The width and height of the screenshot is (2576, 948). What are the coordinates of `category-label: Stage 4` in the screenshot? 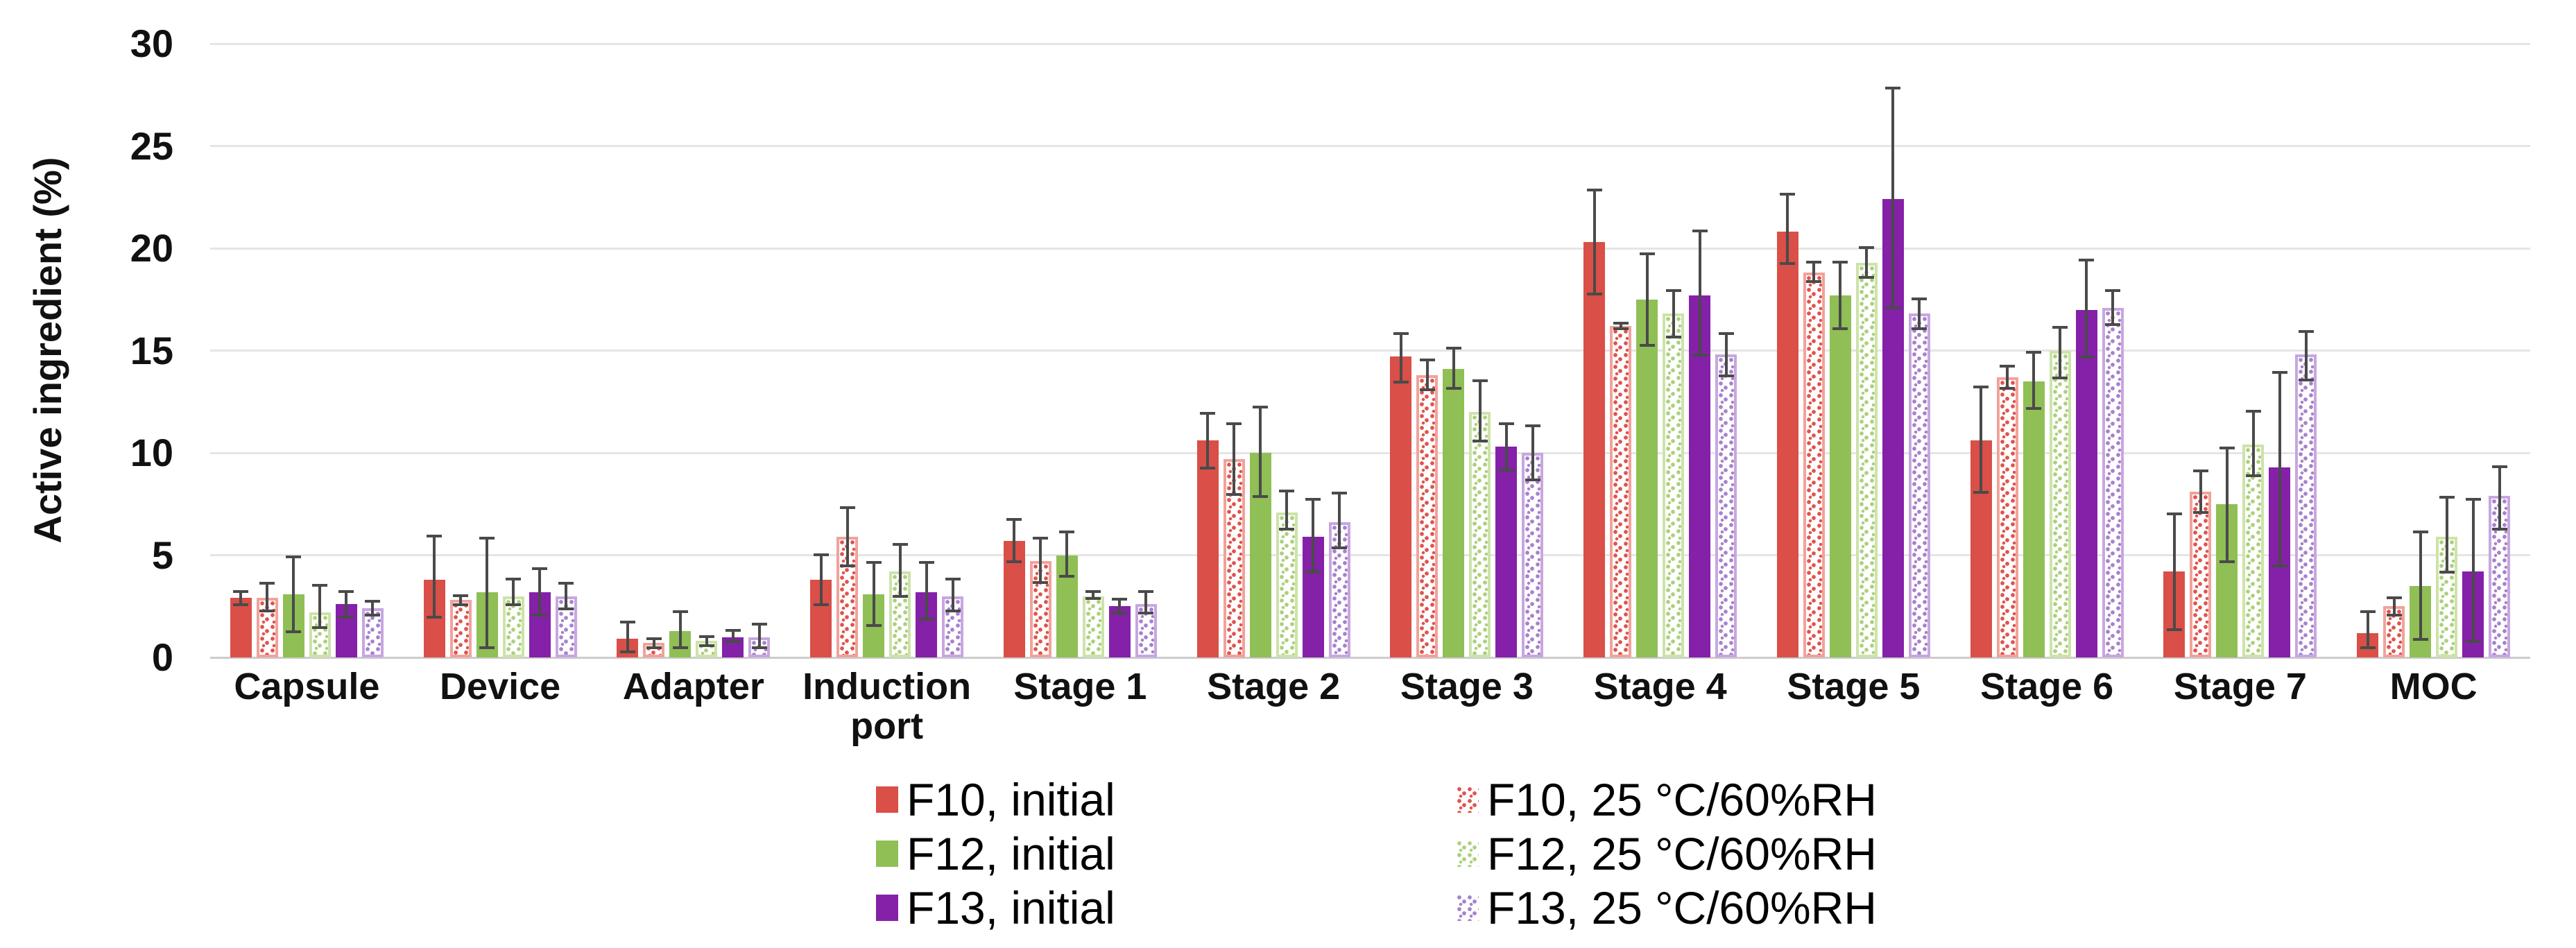 It's located at (1660, 686).